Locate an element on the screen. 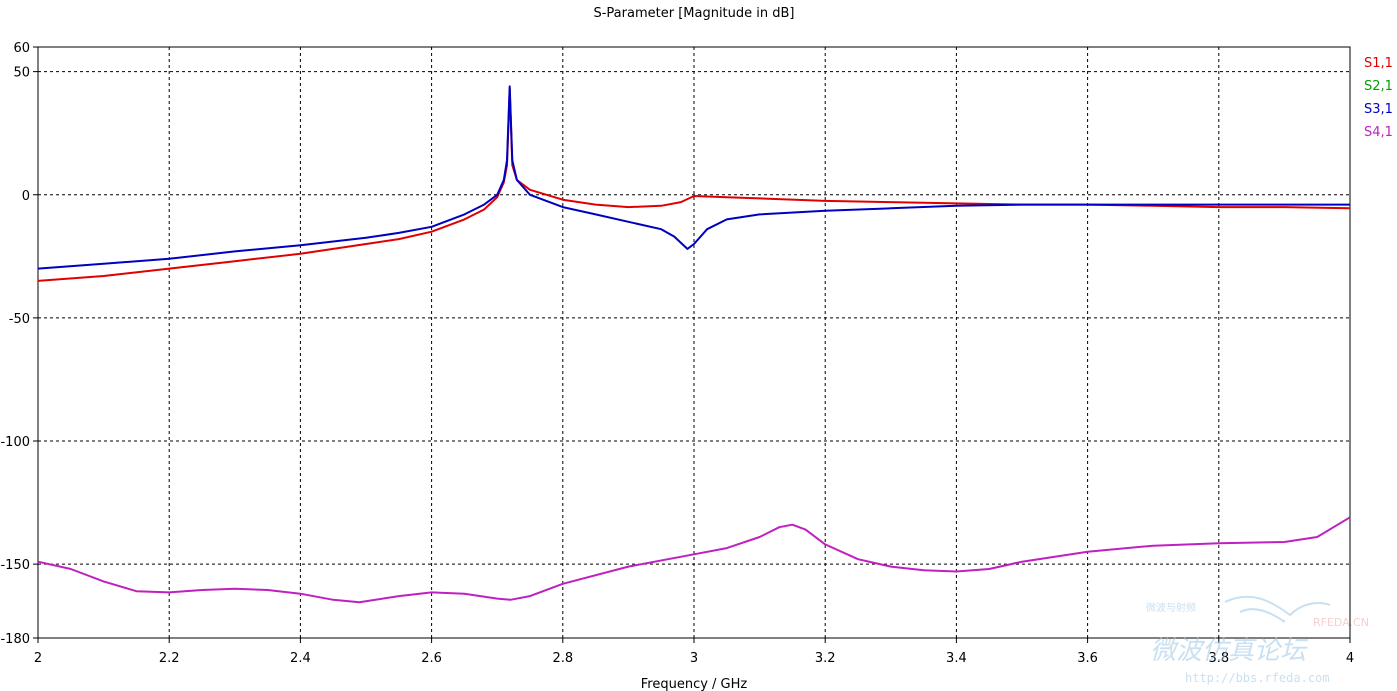  y-tick-label: -180 is located at coordinates (15, 639).